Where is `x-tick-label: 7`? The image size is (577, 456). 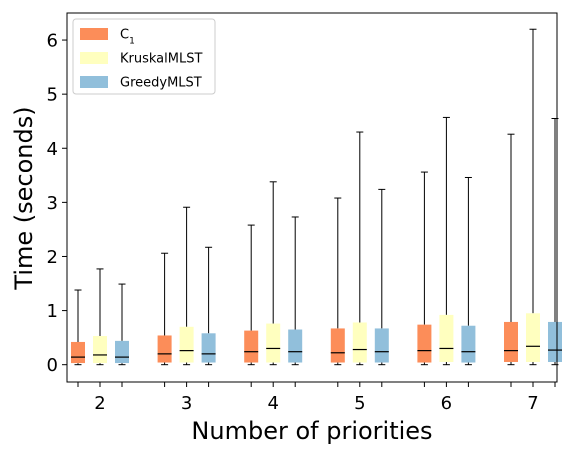 x-tick-label: 7 is located at coordinates (532, 403).